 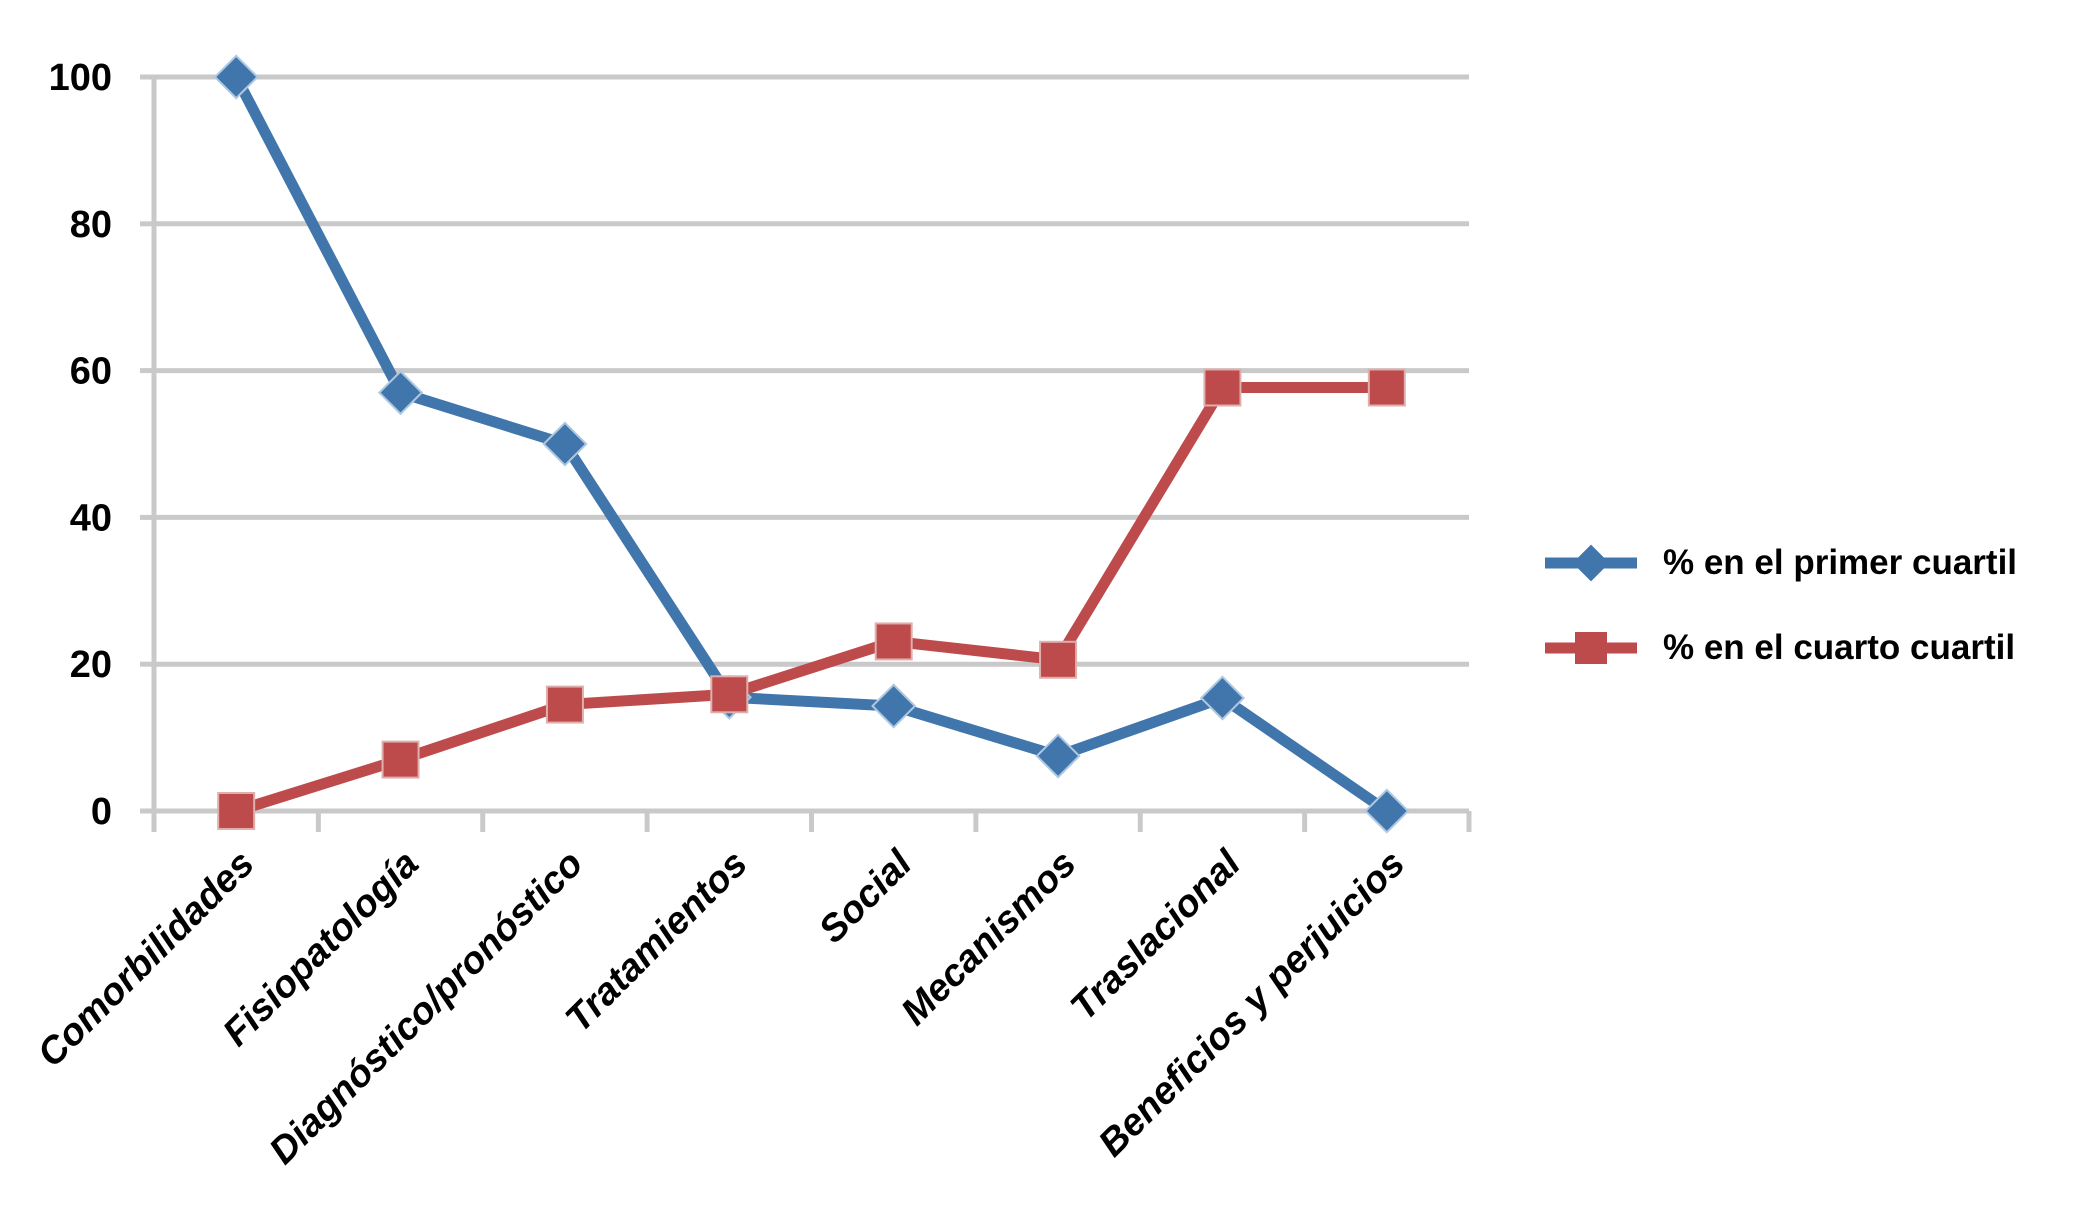 I want to click on x-axis-category-label: Diagnóstico/pronóstico, so click(x=427, y=1008).